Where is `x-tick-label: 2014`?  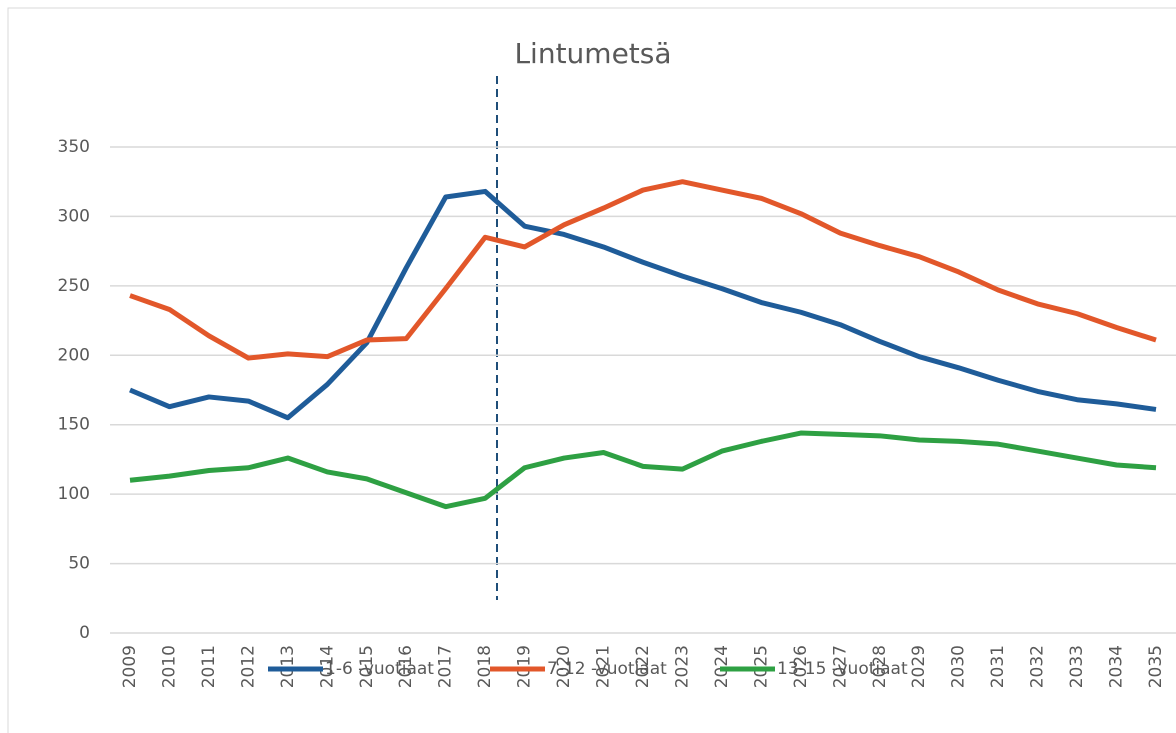
x-tick-label: 2014 is located at coordinates (327, 666).